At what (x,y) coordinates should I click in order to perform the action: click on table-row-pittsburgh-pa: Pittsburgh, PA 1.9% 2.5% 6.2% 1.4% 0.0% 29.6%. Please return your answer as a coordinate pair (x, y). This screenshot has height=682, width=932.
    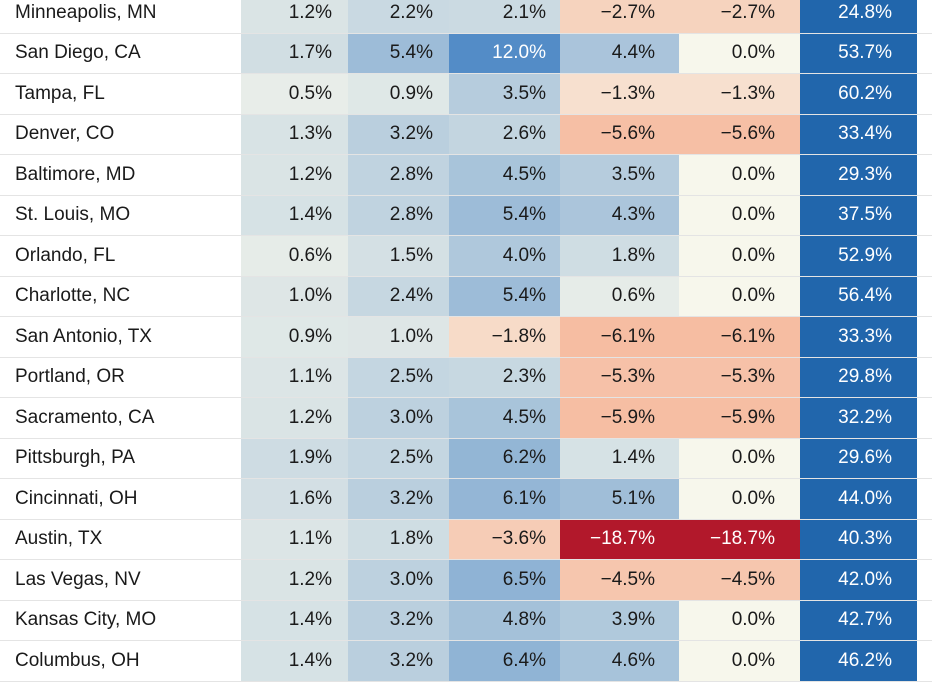
    Looking at the image, I should click on (466, 458).